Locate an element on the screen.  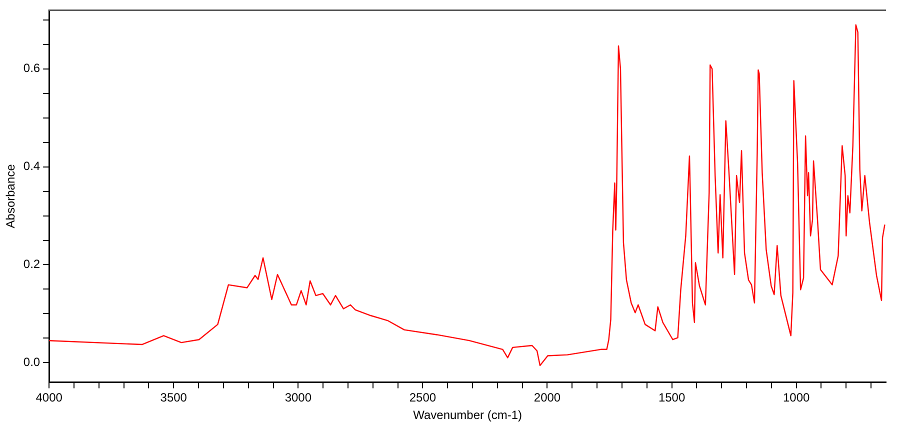
y-tick-label: 0.4 is located at coordinates (31, 166).